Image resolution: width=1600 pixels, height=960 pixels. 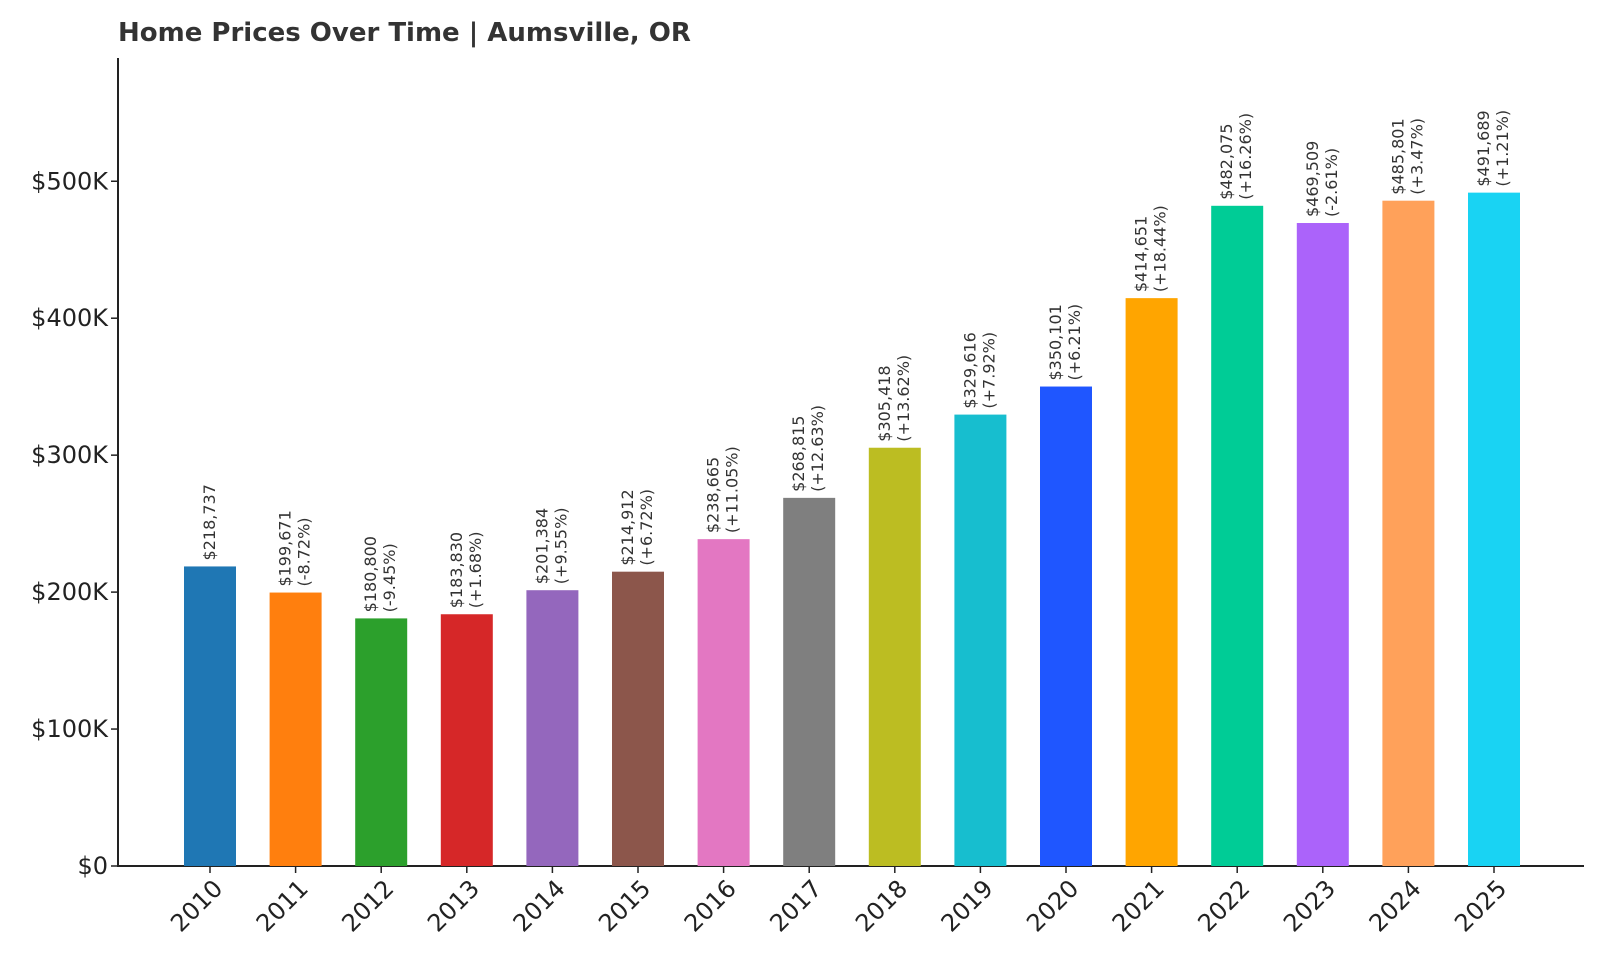 What do you see at coordinates (1223, 905) in the screenshot?
I see `x-tick-label-2022: 2022` at bounding box center [1223, 905].